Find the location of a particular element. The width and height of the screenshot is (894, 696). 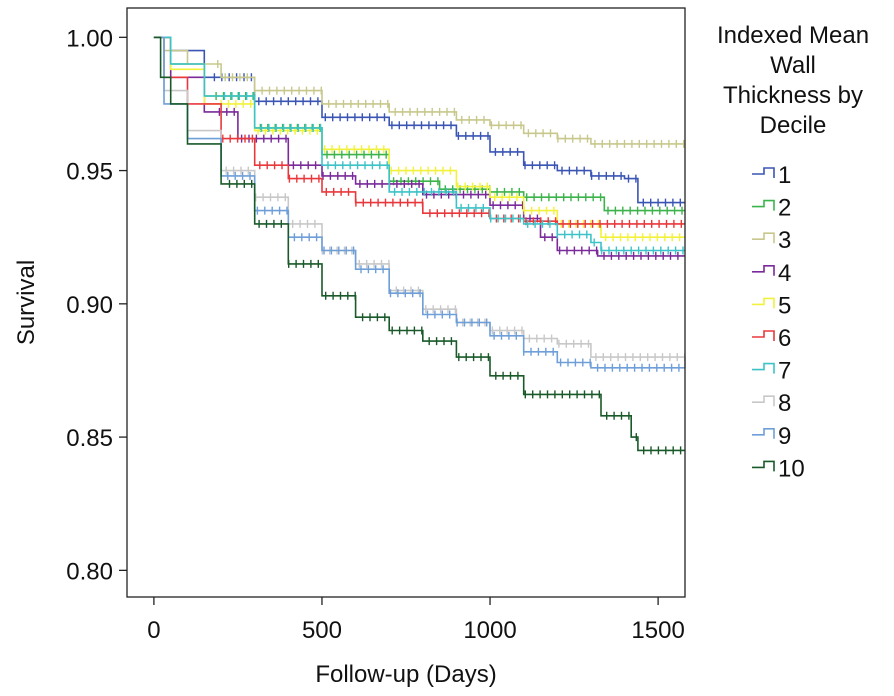

y-tick-label: 0.80 is located at coordinates (89, 571).